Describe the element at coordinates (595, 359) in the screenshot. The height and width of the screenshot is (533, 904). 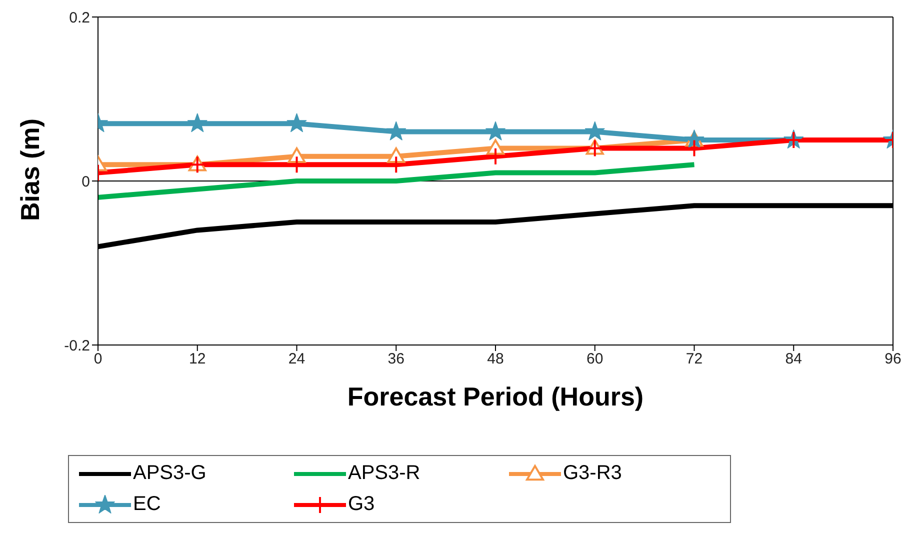
I see `x-tick-label: 60` at that location.